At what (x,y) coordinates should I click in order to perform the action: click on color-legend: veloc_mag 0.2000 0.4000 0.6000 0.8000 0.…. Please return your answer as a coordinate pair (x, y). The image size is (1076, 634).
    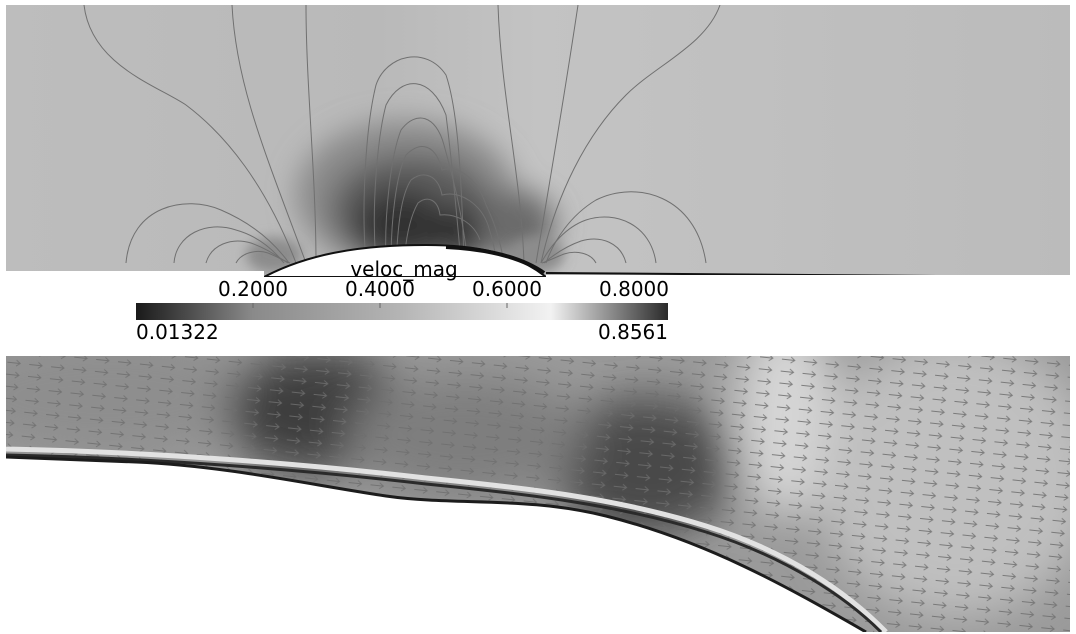
    Looking at the image, I should click on (404, 304).